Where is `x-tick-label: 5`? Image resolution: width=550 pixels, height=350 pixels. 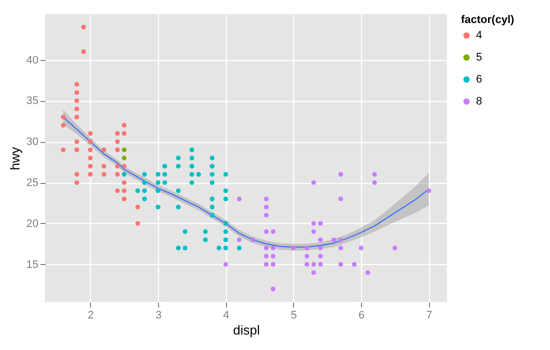 x-tick-label: 5 is located at coordinates (293, 316).